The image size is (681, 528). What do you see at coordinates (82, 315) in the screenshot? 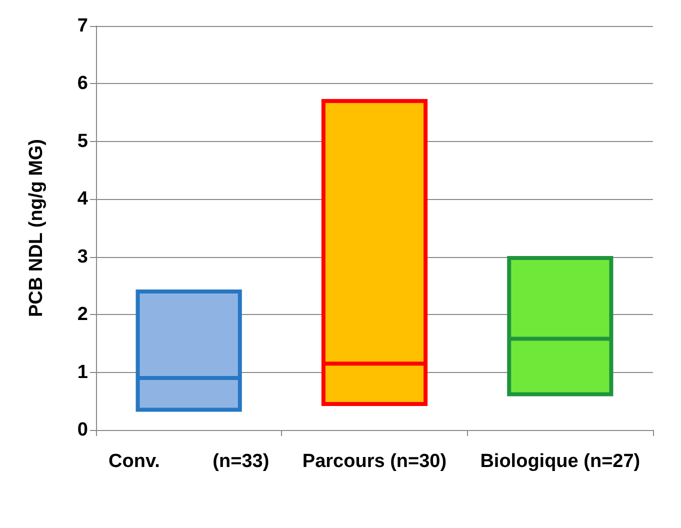
I see `y-tick-label: 2` at bounding box center [82, 315].